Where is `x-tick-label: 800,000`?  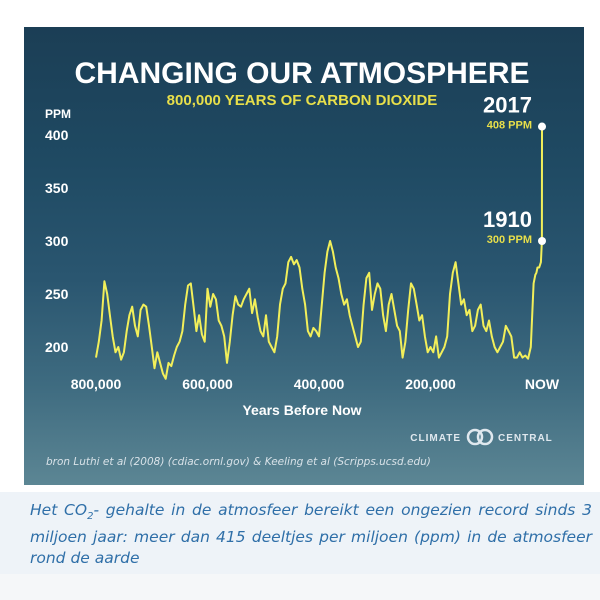 x-tick-label: 800,000 is located at coordinates (96, 384).